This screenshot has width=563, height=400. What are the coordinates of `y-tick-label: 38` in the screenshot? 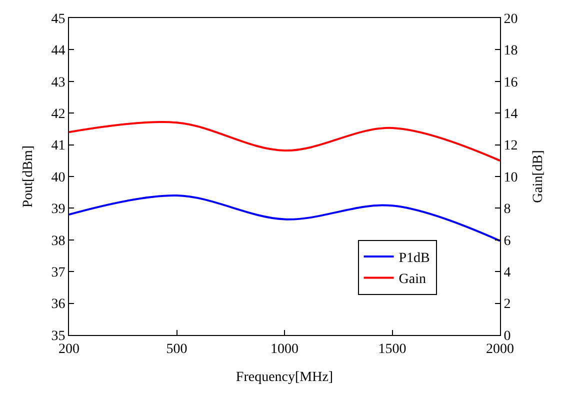 It's located at (58, 241).